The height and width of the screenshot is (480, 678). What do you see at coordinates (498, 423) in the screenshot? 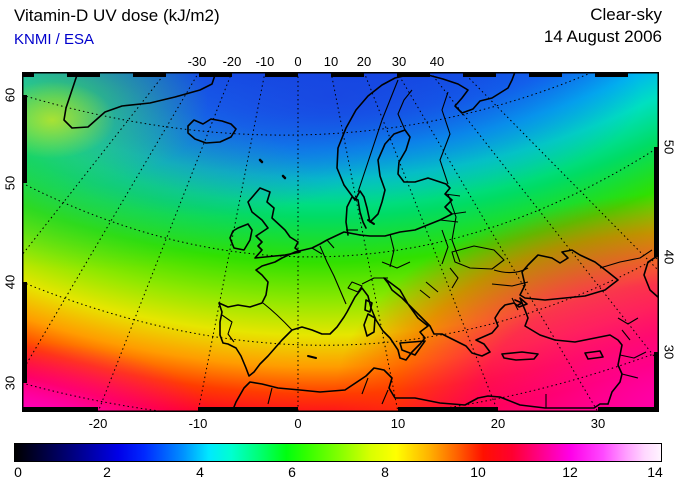
I see `bottom-axis-tick: 20` at bounding box center [498, 423].